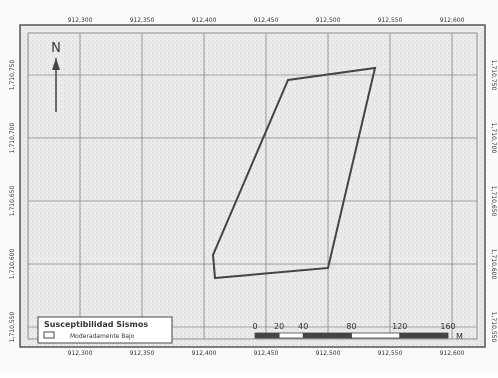 The image size is (498, 378). What do you see at coordinates (254, 326) in the screenshot?
I see `scale-label: 0` at bounding box center [254, 326].